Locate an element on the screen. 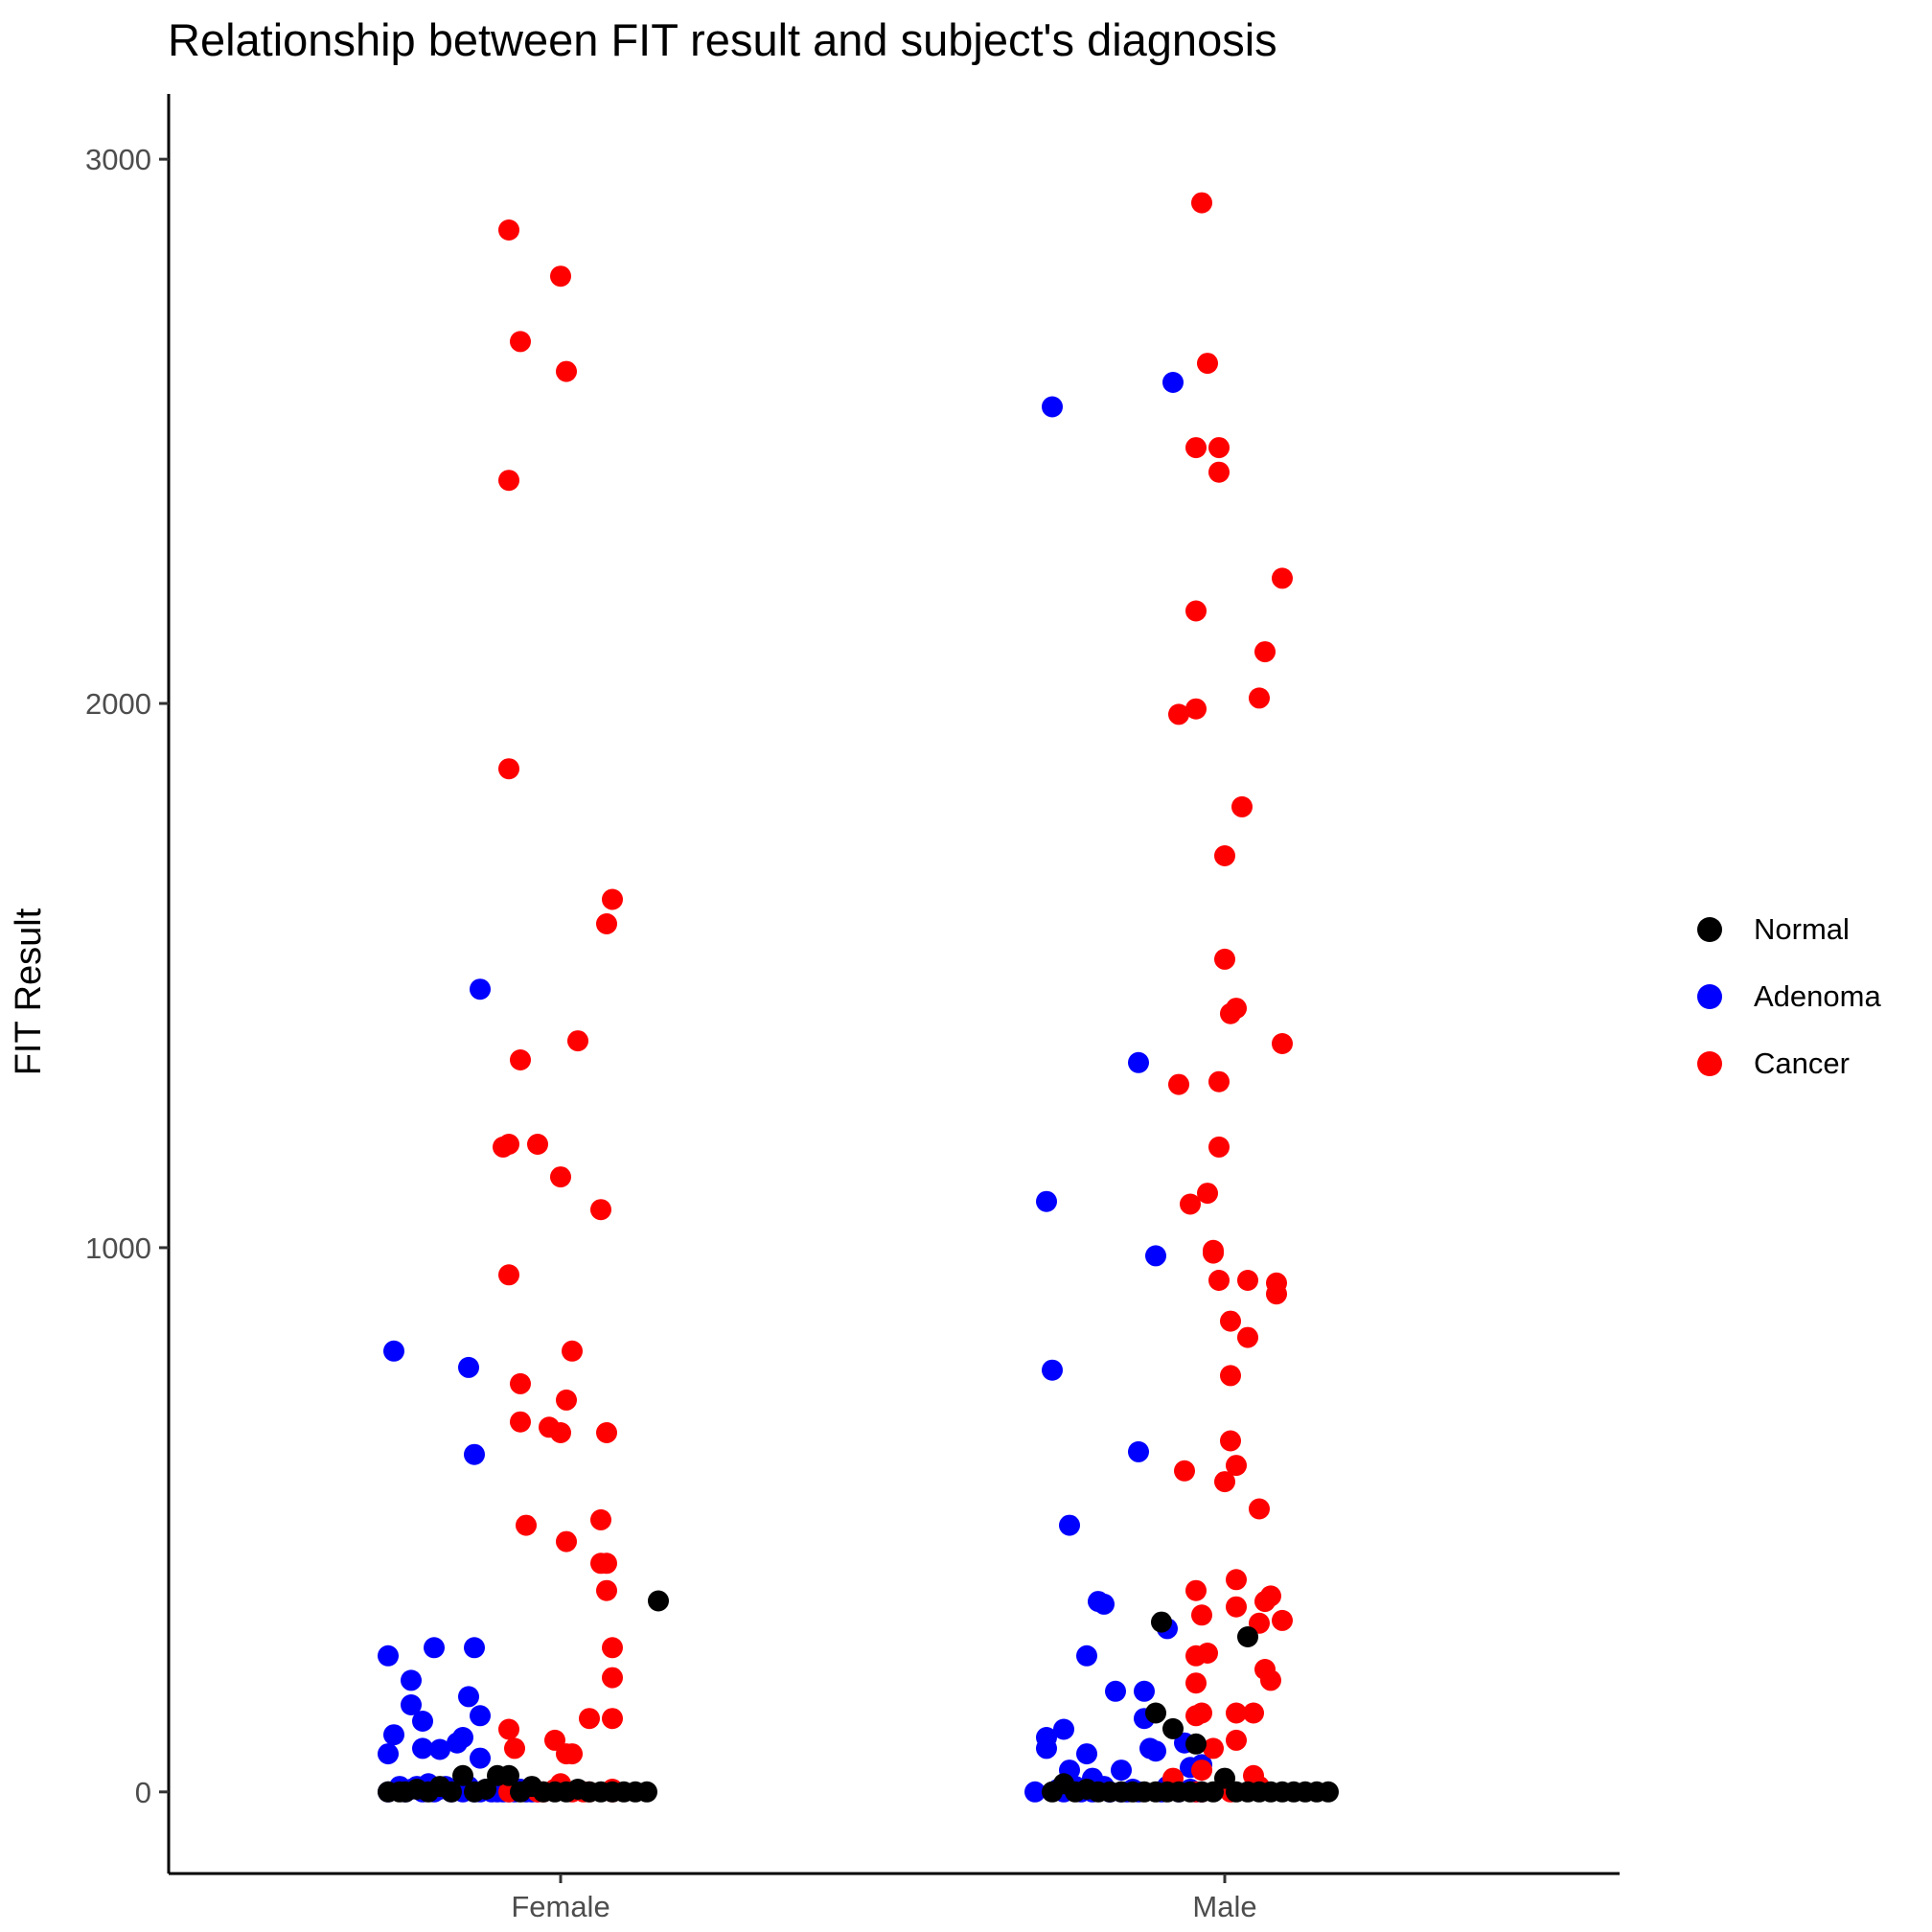 The width and height of the screenshot is (1932, 1932). x-tick-label-male: Male is located at coordinates (1224, 1906).